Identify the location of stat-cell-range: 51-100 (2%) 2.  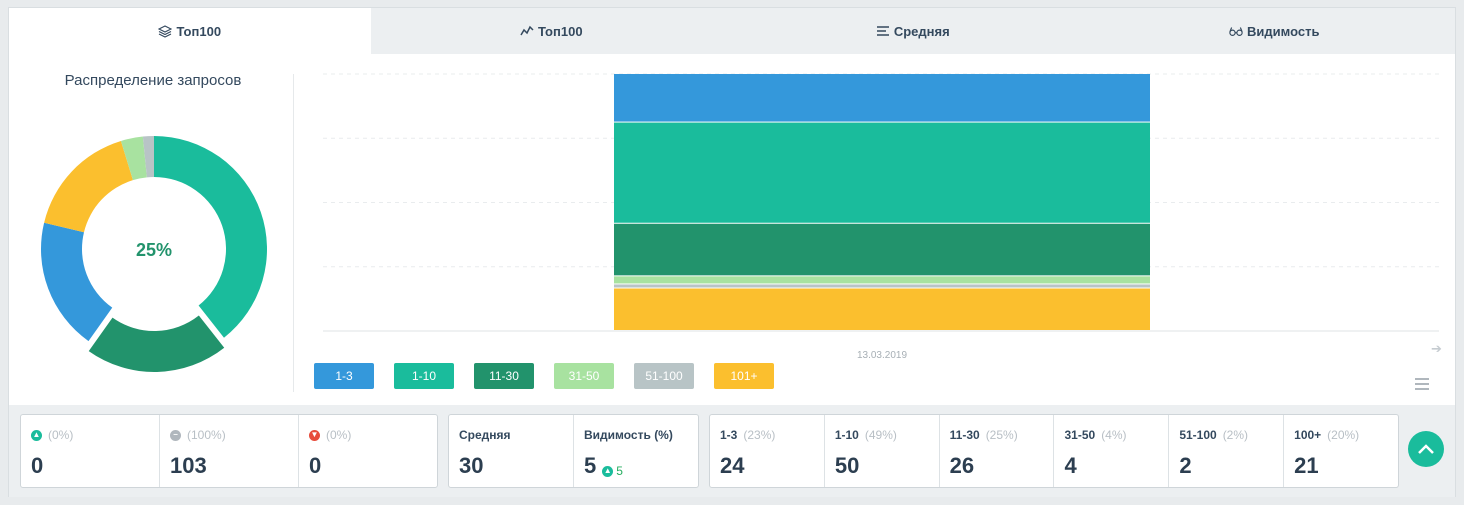
(1227, 451).